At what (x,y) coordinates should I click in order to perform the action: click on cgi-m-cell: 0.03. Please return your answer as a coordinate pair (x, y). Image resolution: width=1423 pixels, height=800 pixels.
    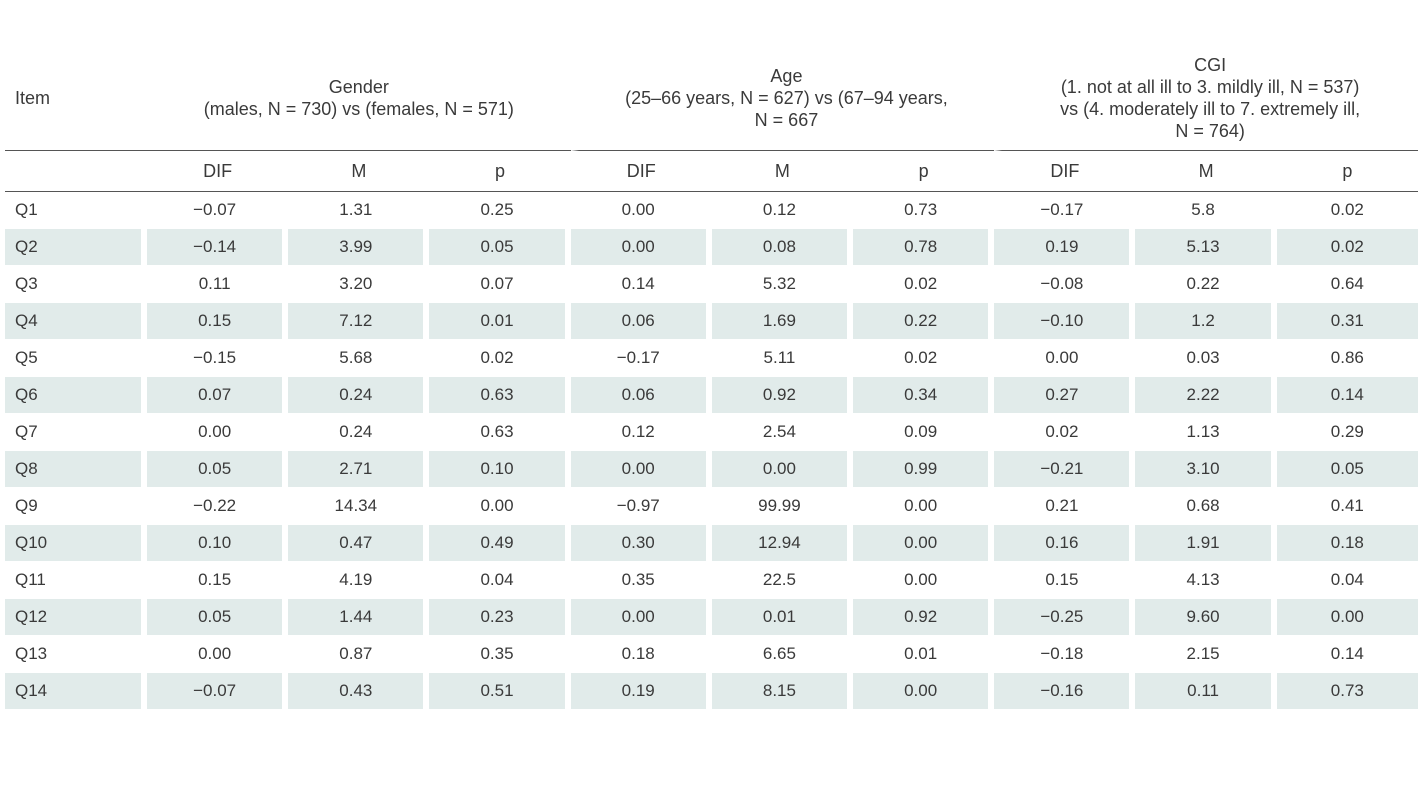
    Looking at the image, I should click on (1206, 358).